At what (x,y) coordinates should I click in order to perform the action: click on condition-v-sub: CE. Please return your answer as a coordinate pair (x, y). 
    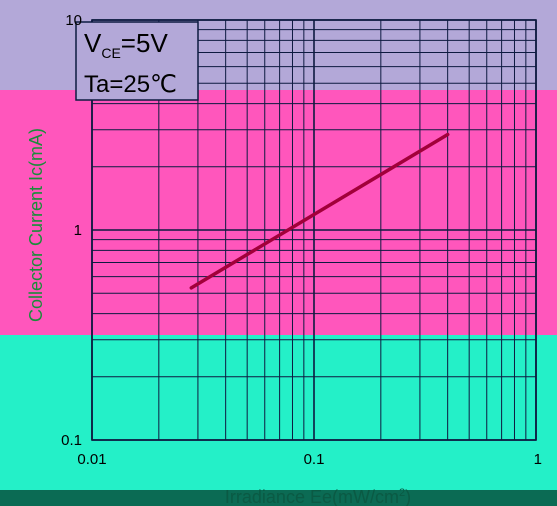
    Looking at the image, I should click on (110, 53).